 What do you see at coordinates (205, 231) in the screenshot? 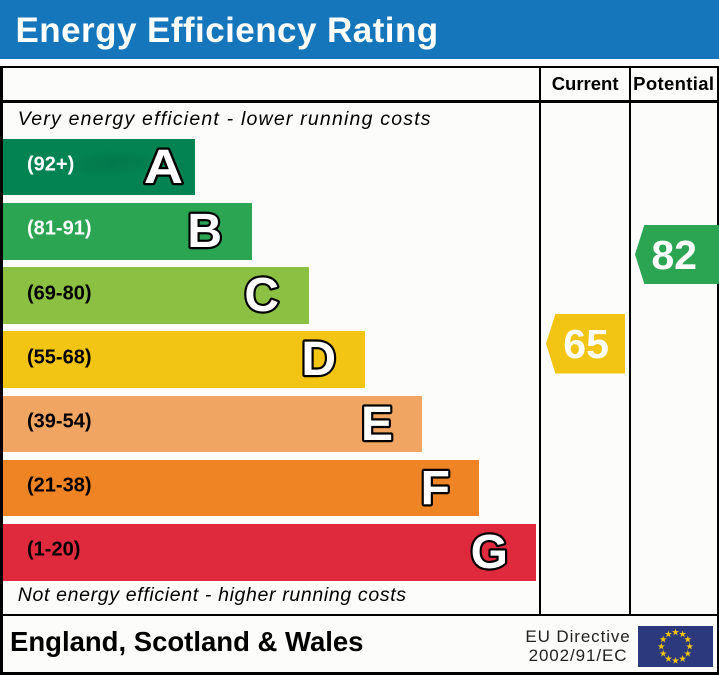
I see `svg-text: B` at bounding box center [205, 231].